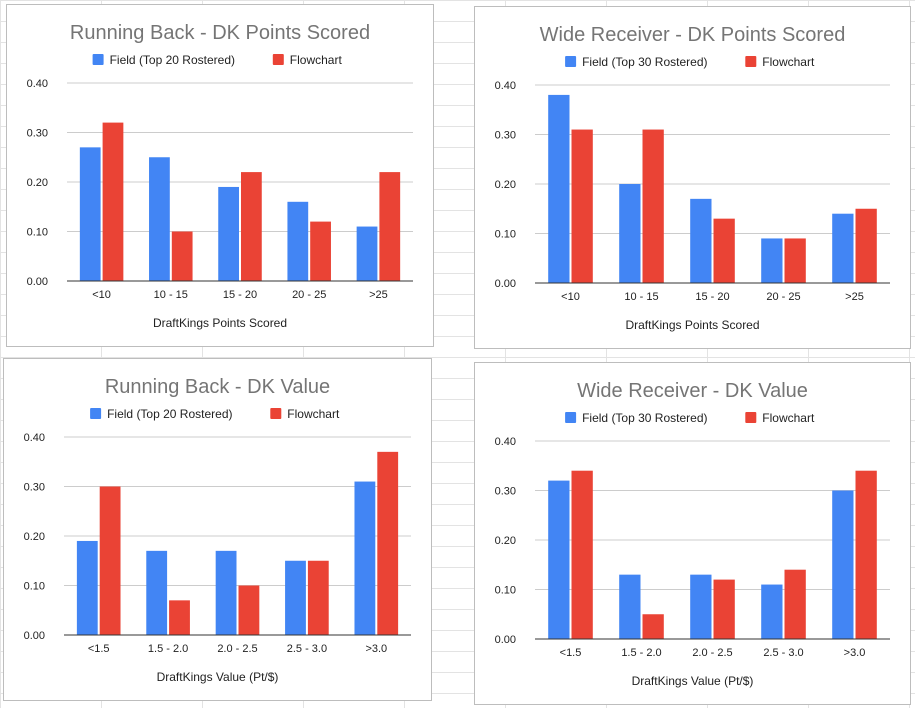  Describe the element at coordinates (217, 387) in the screenshot. I see `chart-title: Running Back - DK Value` at that location.